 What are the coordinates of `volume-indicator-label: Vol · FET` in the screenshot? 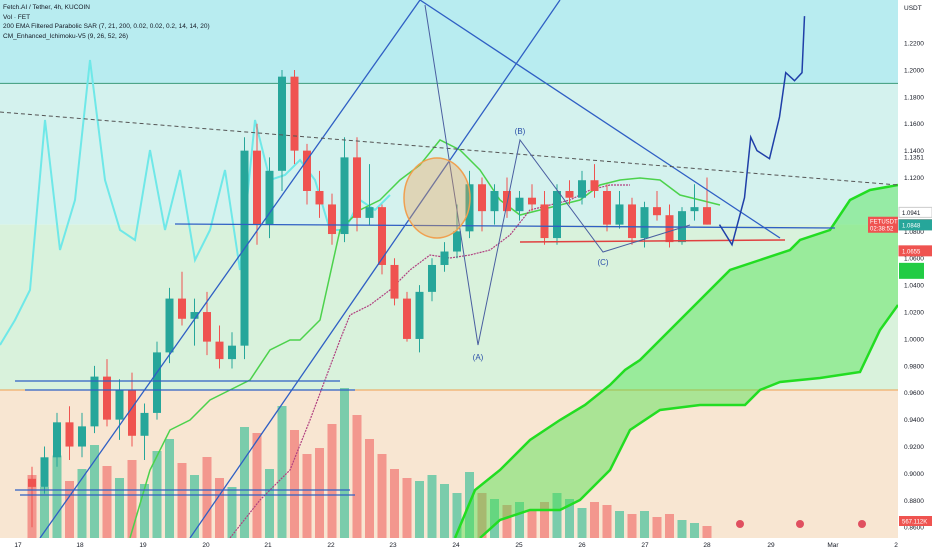 It's located at (17, 17).